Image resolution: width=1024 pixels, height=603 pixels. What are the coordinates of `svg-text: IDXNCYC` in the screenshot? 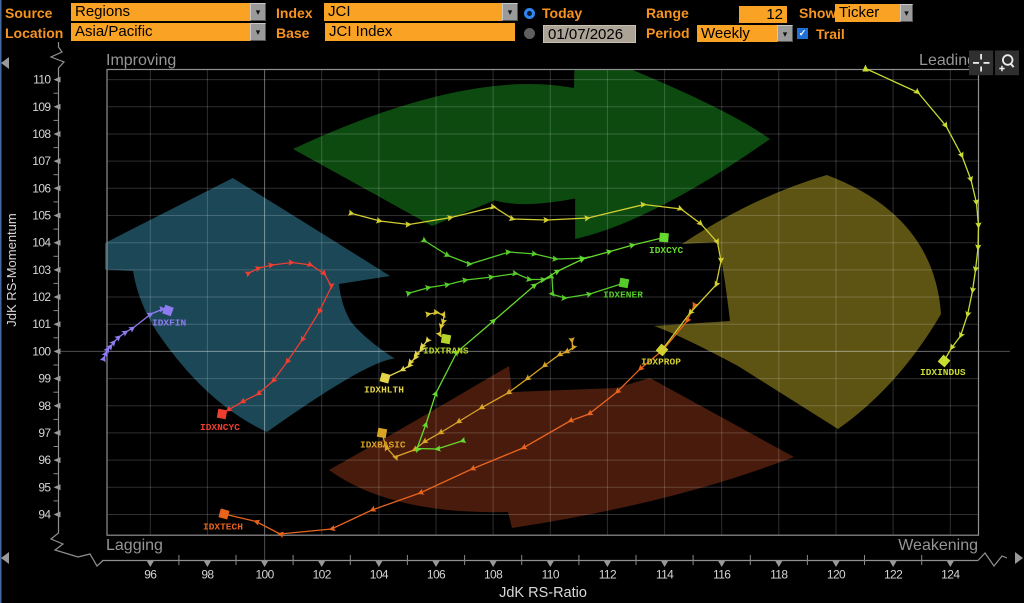 It's located at (220, 427).